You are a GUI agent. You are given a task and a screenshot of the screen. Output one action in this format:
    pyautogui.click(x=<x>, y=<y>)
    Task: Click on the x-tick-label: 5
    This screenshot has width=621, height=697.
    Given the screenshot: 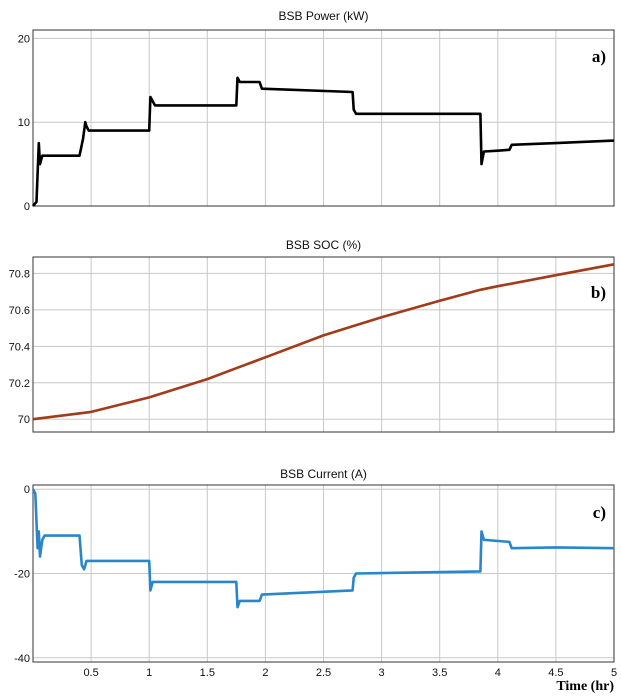 What is the action you would take?
    pyautogui.click(x=614, y=673)
    